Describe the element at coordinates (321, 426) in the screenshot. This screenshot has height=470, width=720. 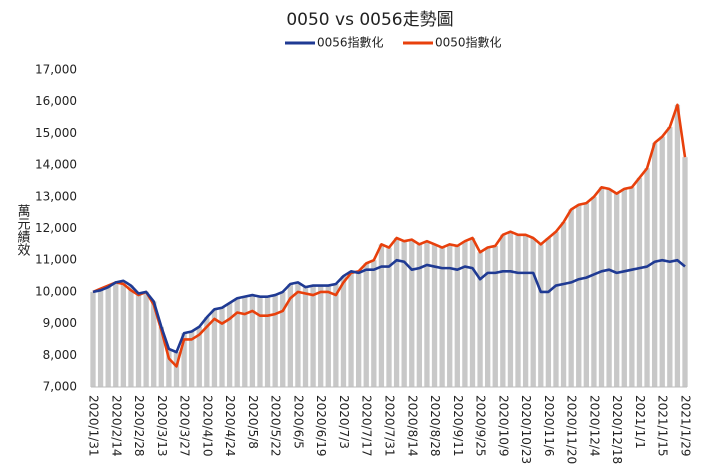
I see `x-tick-label: 2020/6/19` at that location.